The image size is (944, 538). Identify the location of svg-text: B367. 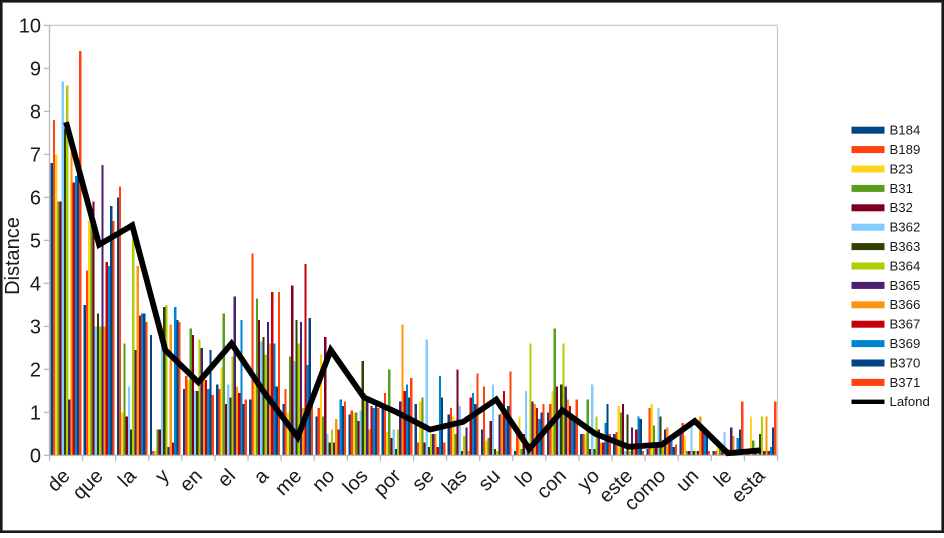
(905, 324).